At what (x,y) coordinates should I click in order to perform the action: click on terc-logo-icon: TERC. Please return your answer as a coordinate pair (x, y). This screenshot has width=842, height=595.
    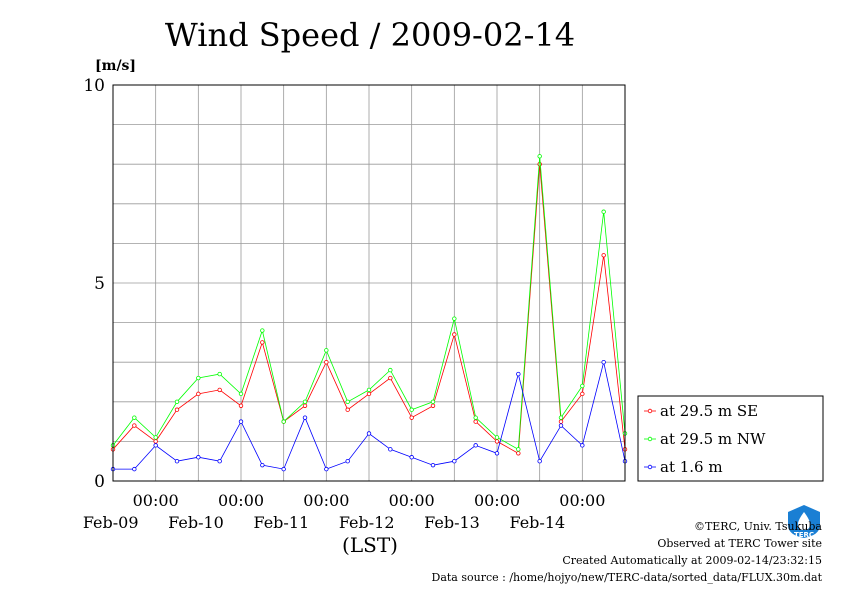
    Looking at the image, I should click on (804, 522).